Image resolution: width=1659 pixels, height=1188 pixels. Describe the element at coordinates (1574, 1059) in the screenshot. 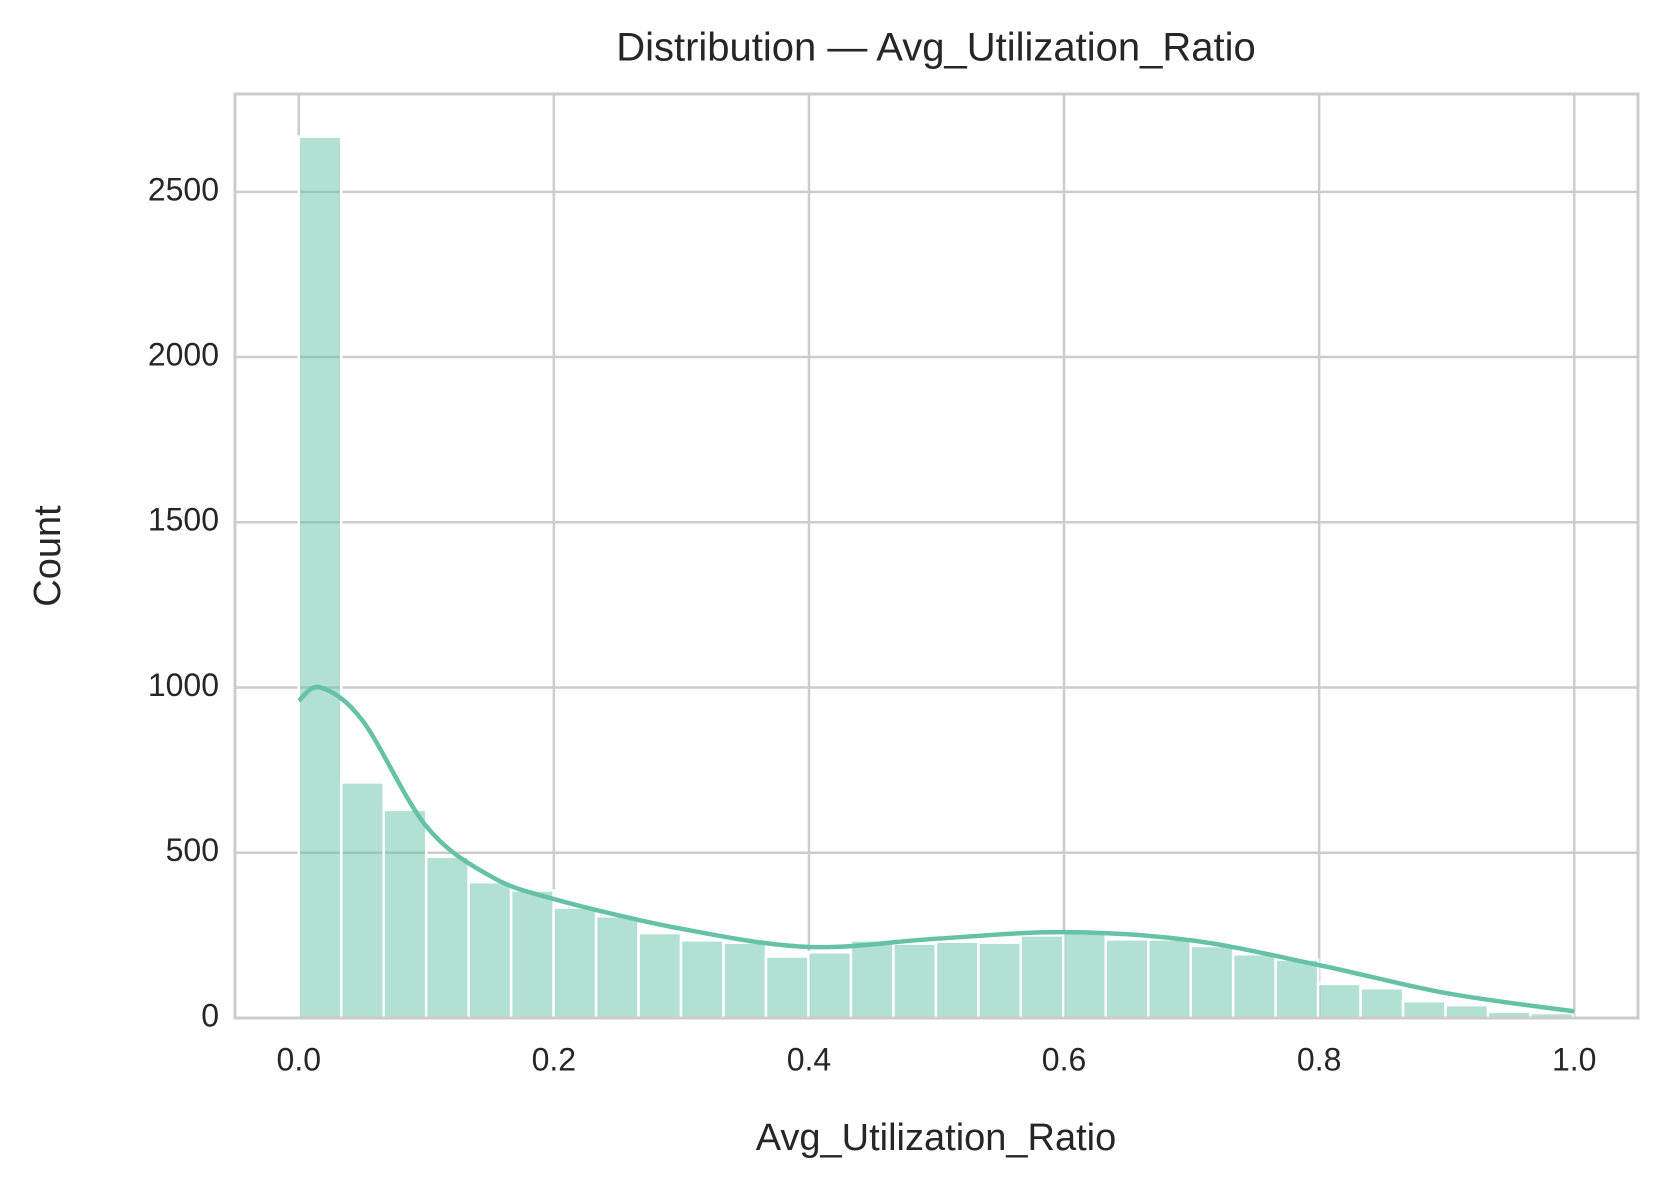

I see `x-tick-label: 1.0` at that location.